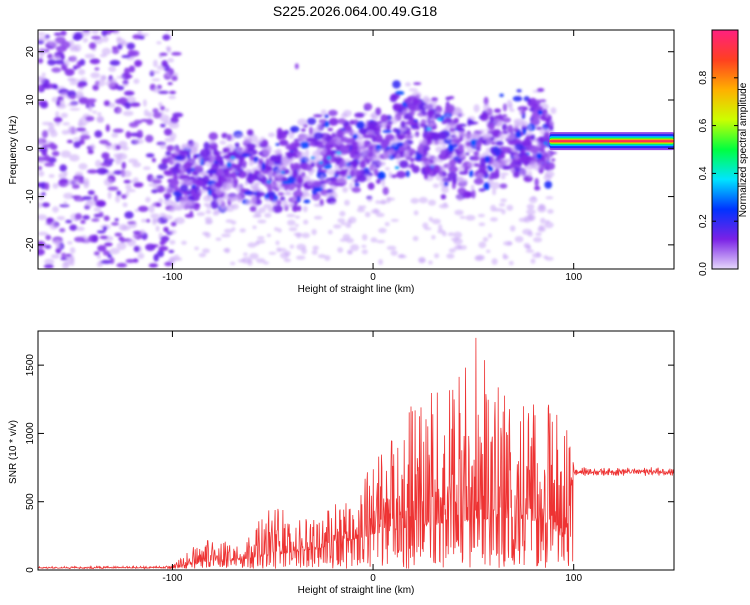 Image resolution: width=750 pixels, height=605 pixels. What do you see at coordinates (172, 578) in the screenshot?
I see `x-tick-label: -100` at bounding box center [172, 578].